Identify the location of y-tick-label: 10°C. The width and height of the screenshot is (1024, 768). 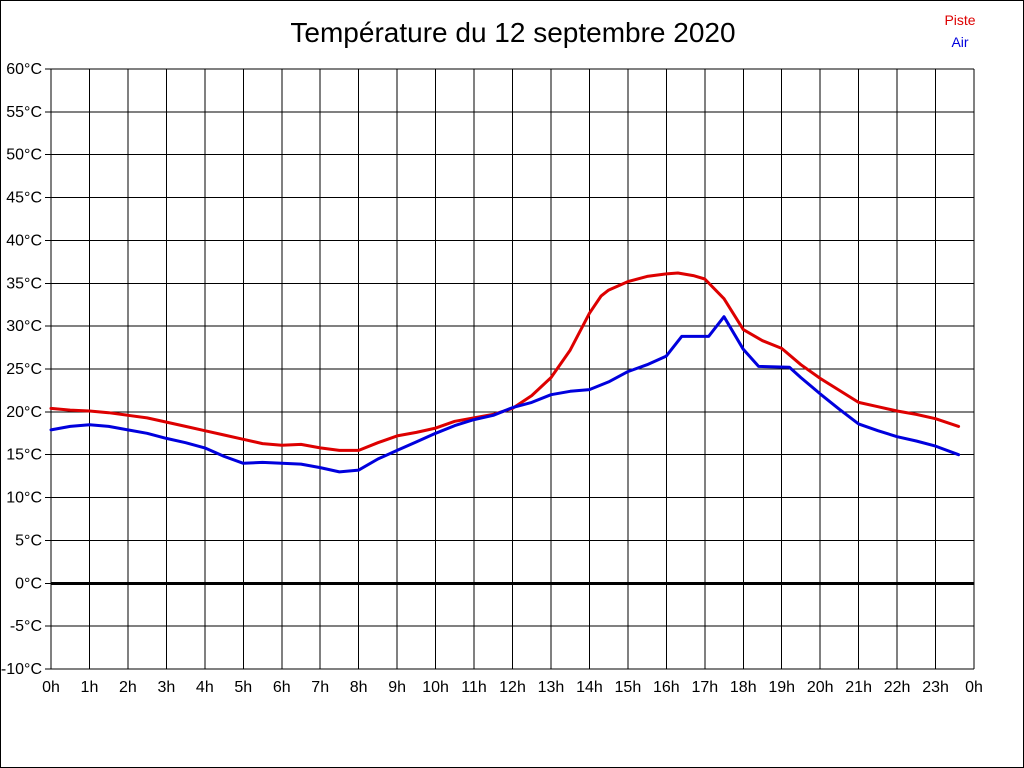
(24, 498).